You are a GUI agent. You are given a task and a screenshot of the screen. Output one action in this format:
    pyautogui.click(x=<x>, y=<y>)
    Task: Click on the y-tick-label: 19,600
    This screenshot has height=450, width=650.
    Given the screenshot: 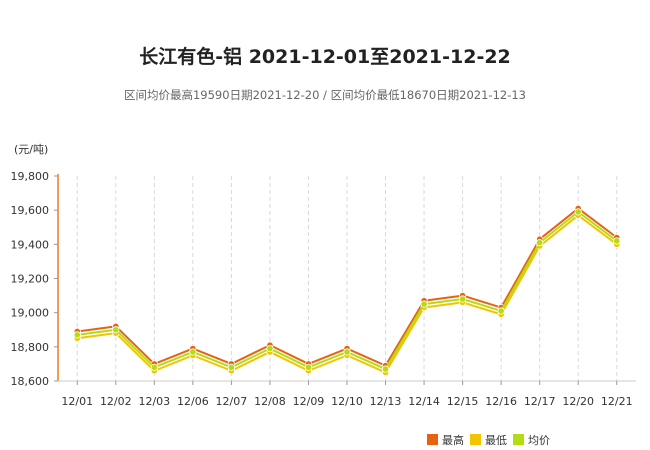 What is the action you would take?
    pyautogui.click(x=30, y=210)
    